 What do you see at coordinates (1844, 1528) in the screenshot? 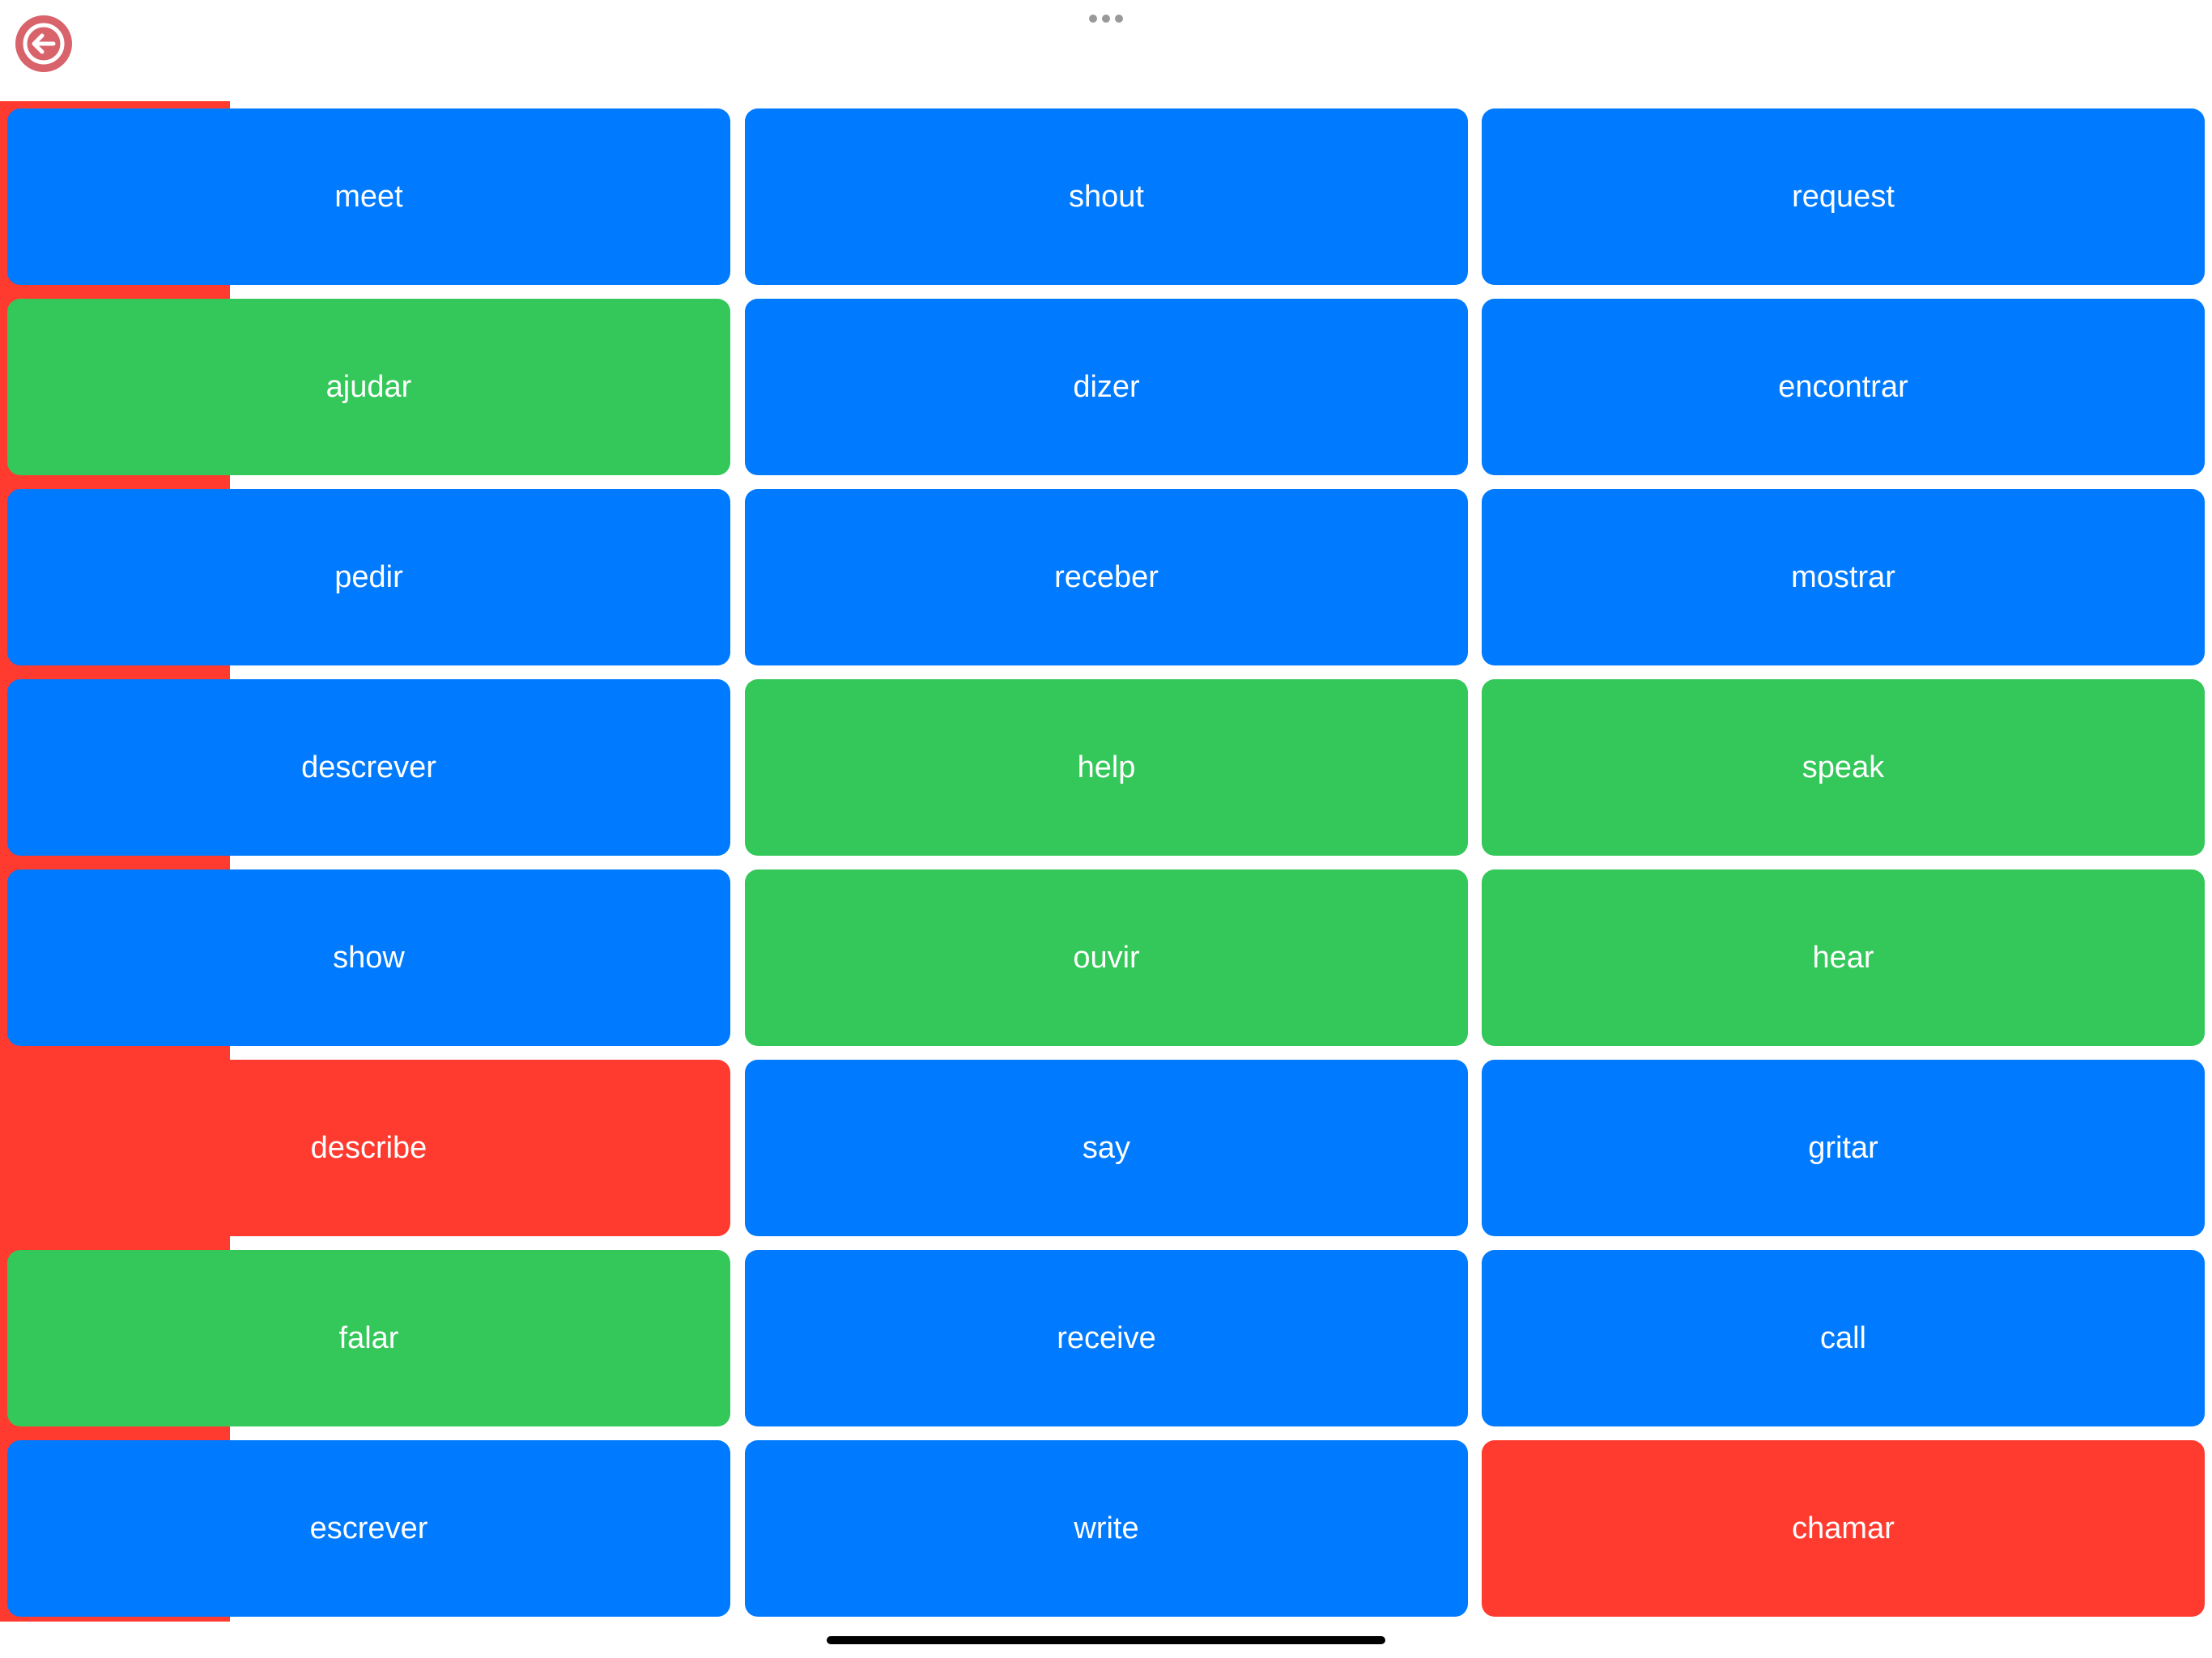
I see `word-tile: chamar` at bounding box center [1844, 1528].